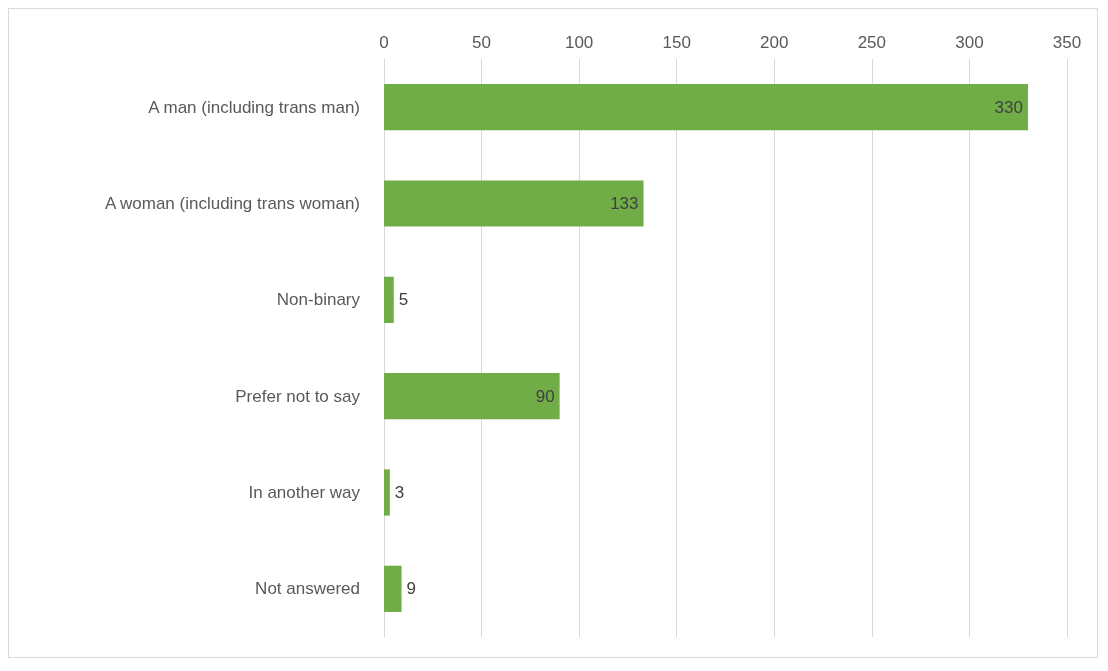 The height and width of the screenshot is (671, 1108). What do you see at coordinates (254, 107) in the screenshot?
I see `y-tick-label: A man (including trans man)` at bounding box center [254, 107].